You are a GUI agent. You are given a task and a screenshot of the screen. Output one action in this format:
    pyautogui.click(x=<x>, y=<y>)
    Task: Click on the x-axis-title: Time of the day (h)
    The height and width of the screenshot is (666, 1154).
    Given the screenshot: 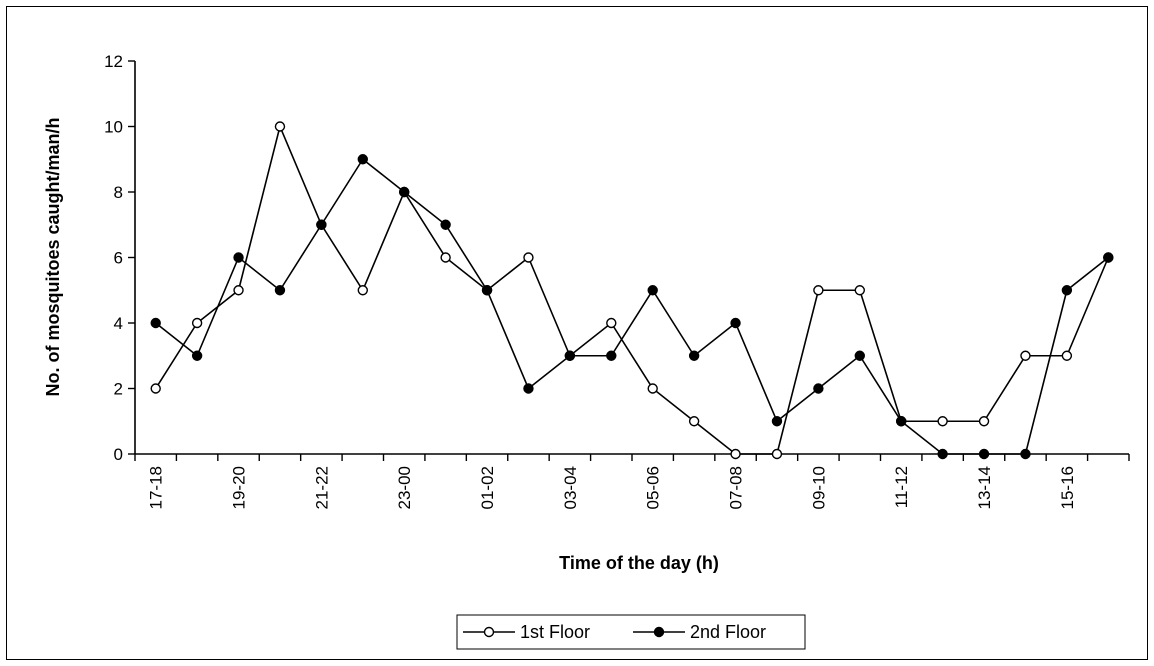 What is the action you would take?
    pyautogui.click(x=639, y=563)
    